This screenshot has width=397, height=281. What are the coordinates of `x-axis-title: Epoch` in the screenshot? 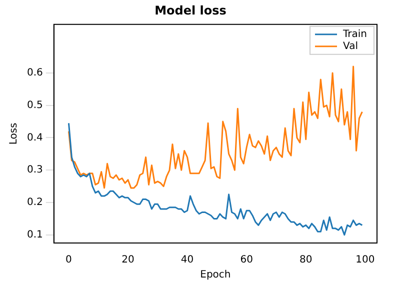 It's located at (215, 275).